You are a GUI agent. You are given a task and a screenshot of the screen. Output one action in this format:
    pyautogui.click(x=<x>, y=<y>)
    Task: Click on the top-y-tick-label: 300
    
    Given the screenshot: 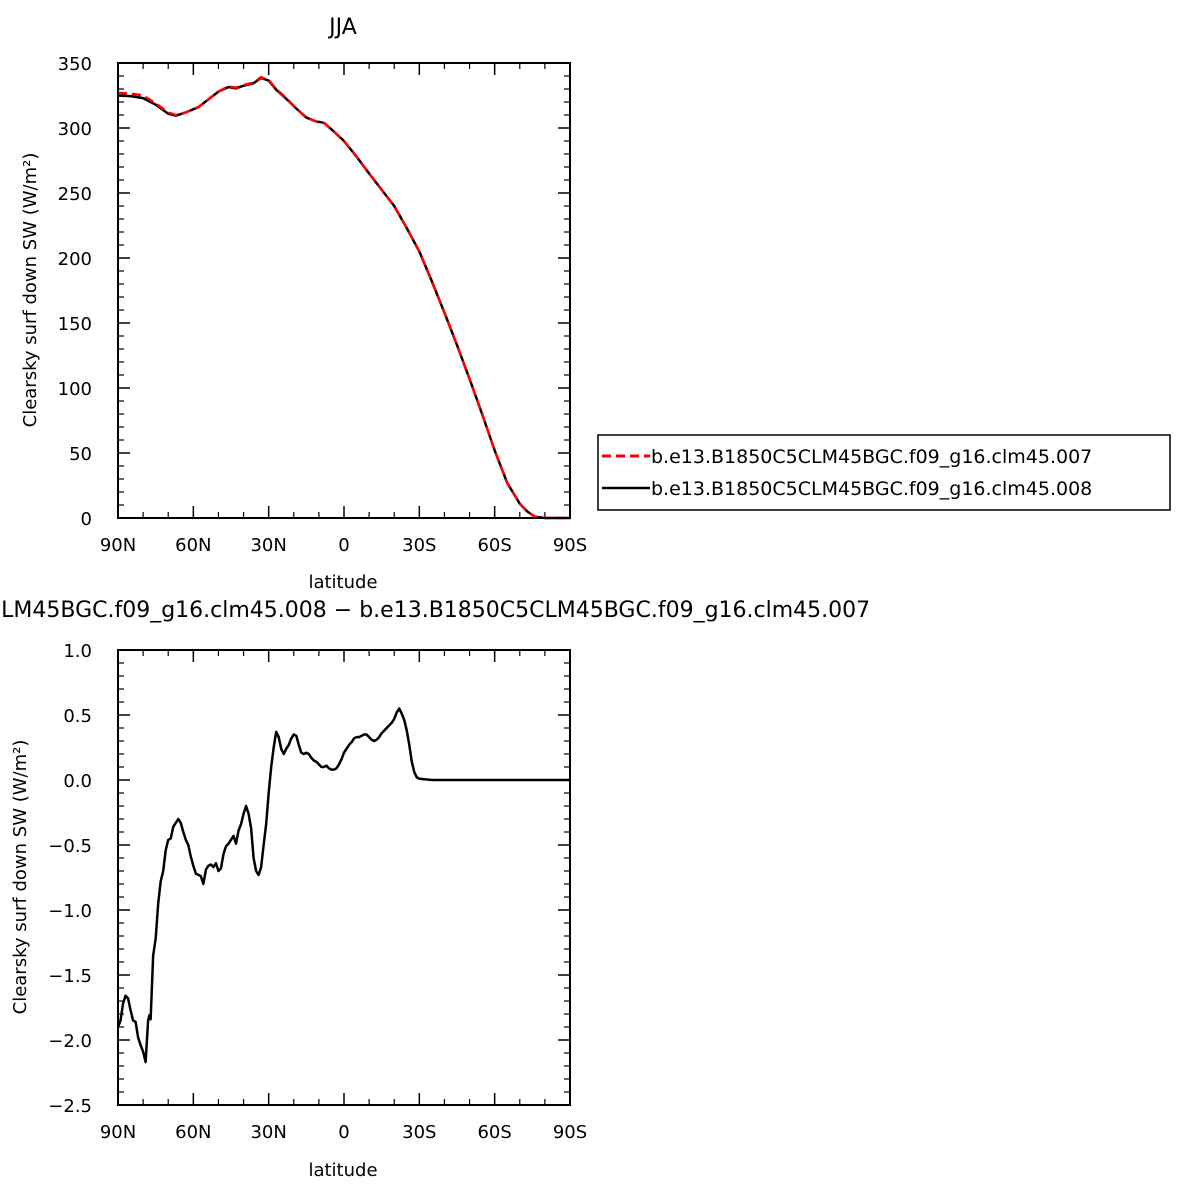 What is the action you would take?
    pyautogui.click(x=75, y=129)
    